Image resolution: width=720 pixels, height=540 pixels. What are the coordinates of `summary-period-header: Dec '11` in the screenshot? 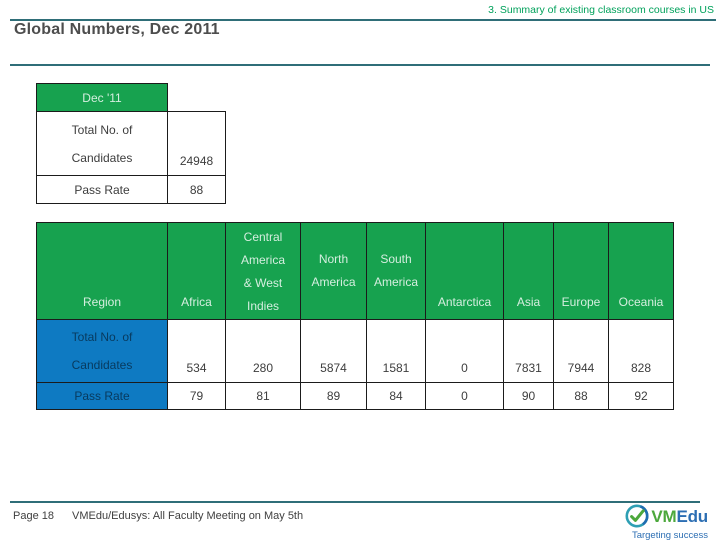 It's located at (102, 97).